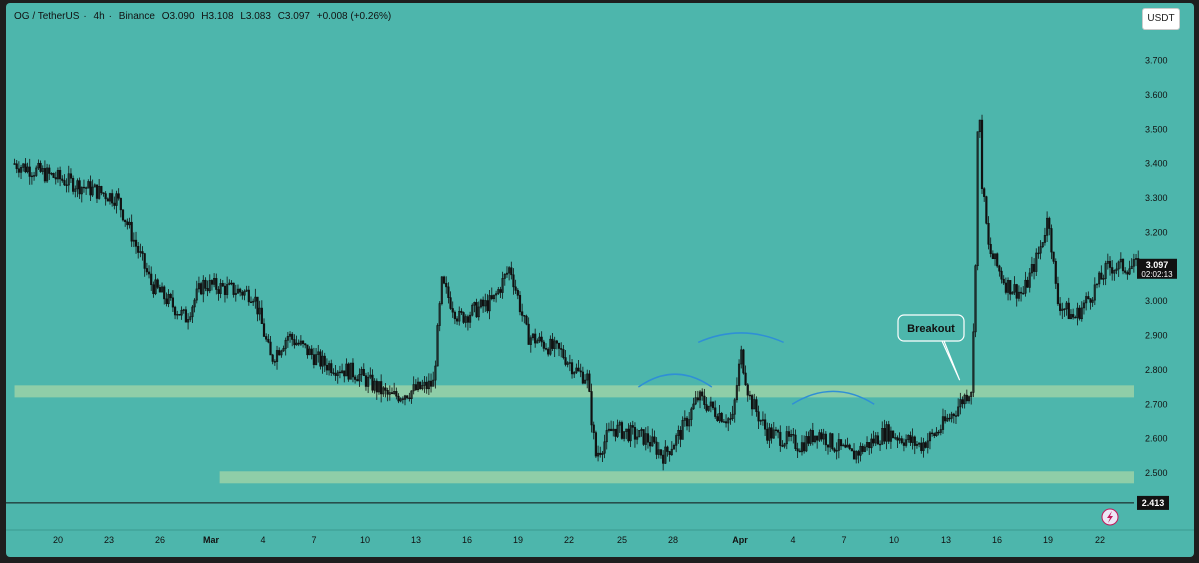  Describe the element at coordinates (1161, 19) in the screenshot. I see `currency-button: USDT` at that location.